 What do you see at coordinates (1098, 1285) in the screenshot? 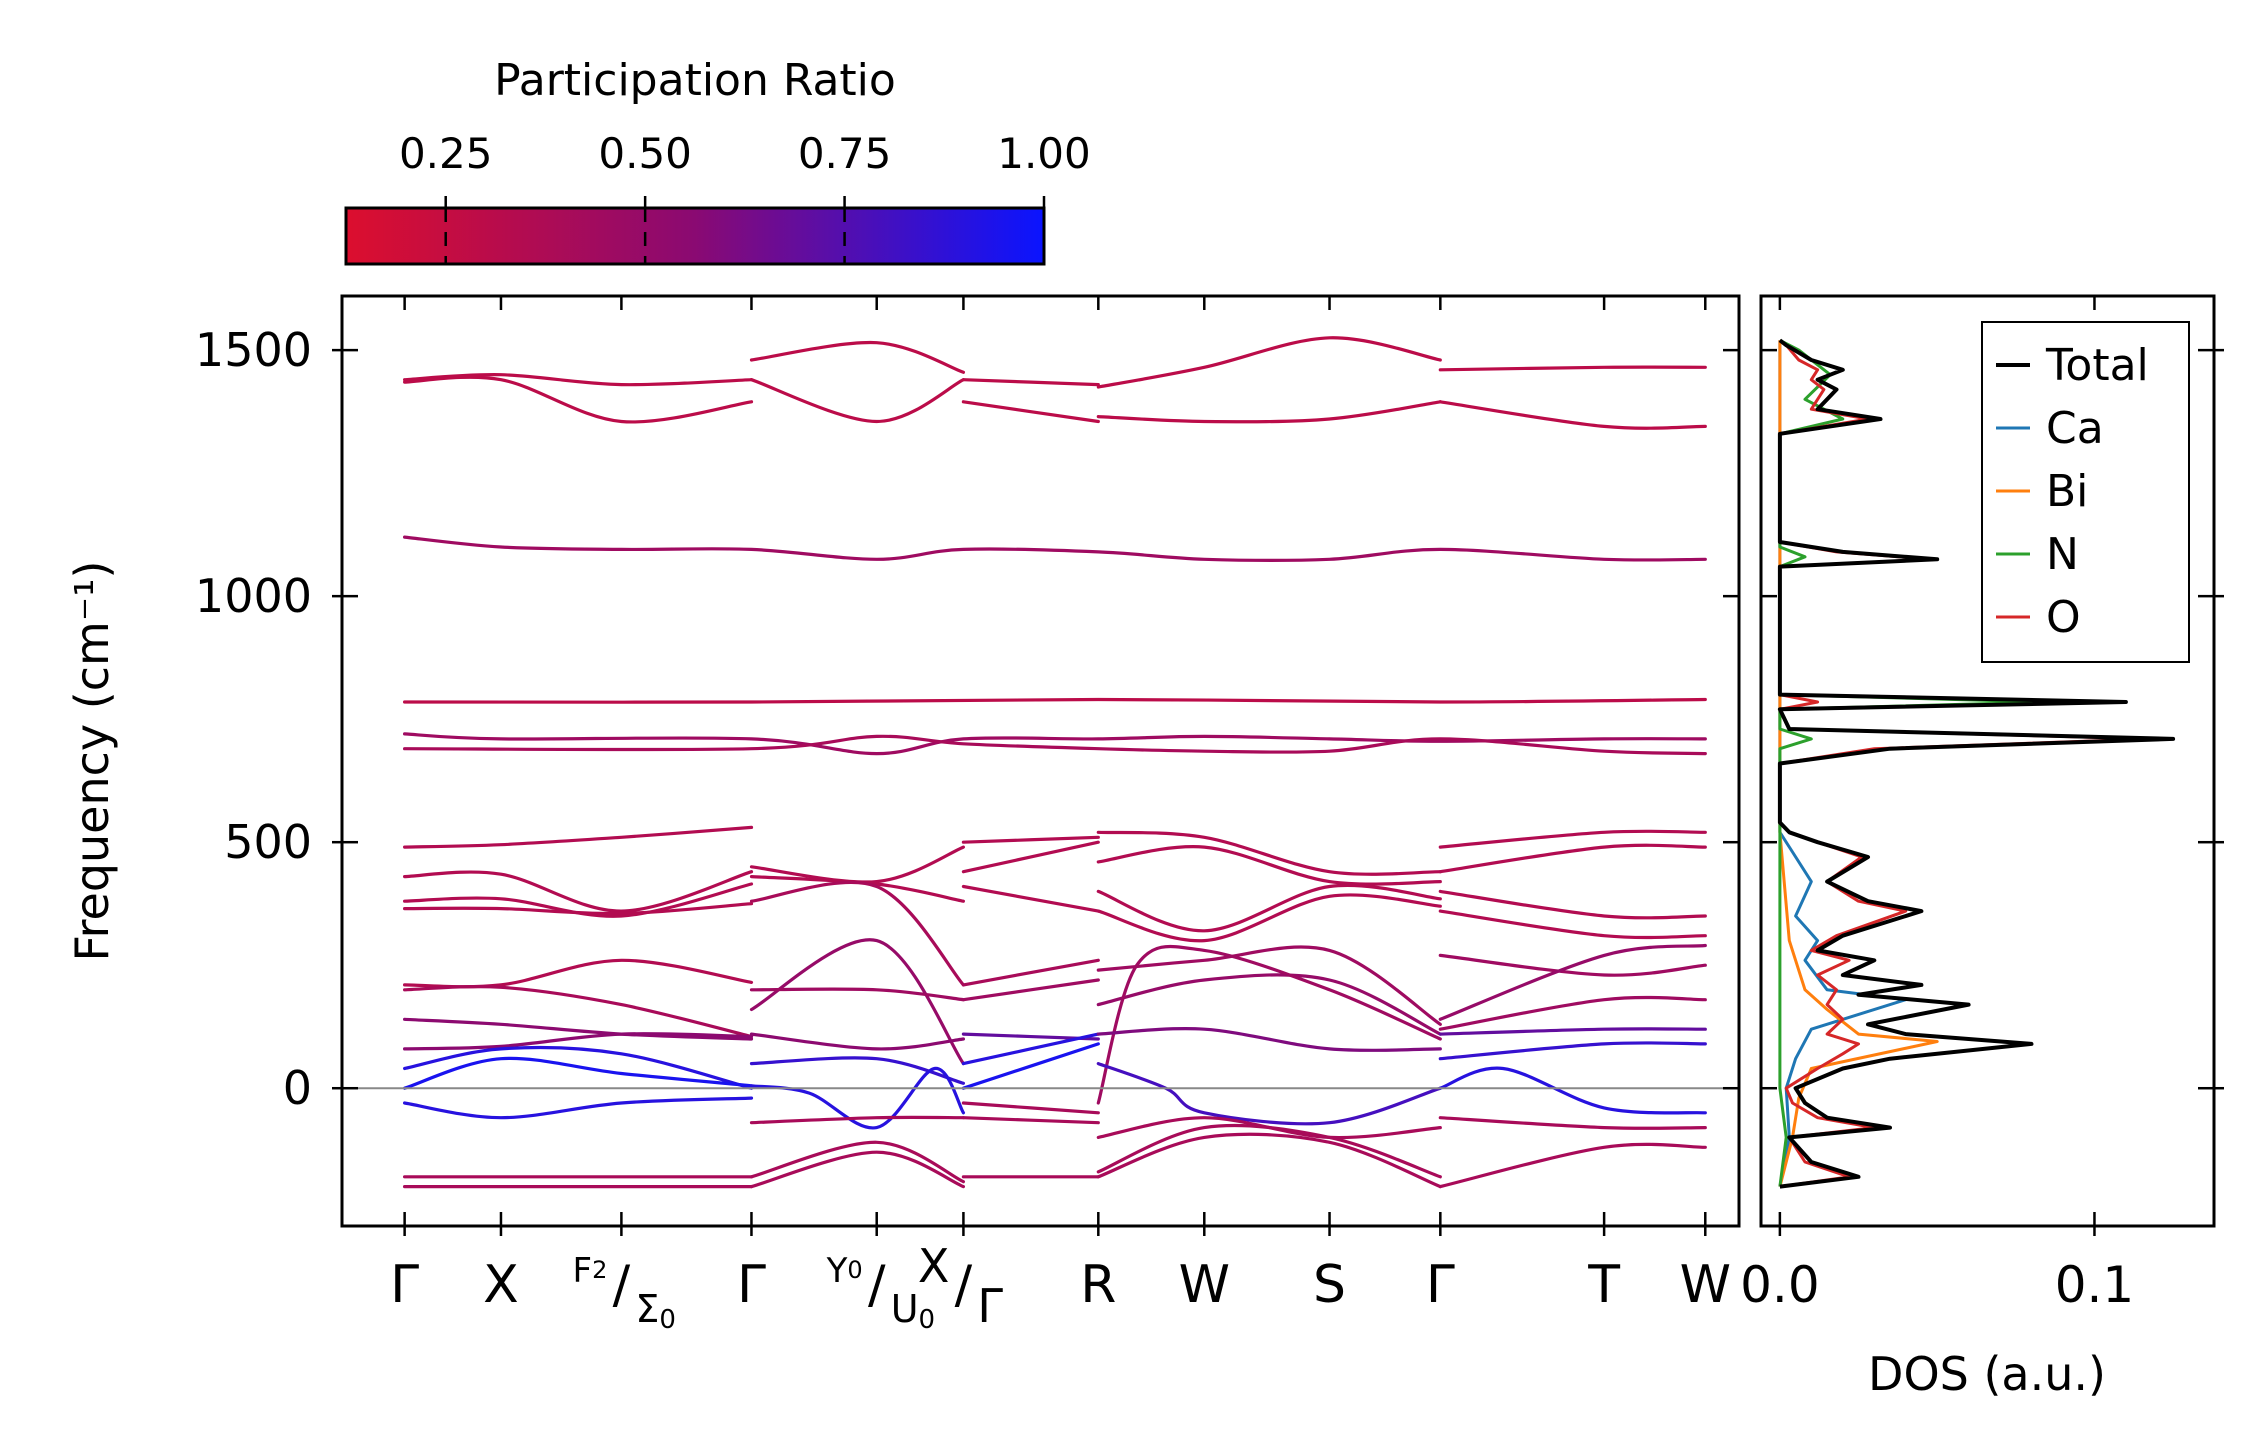
I see `k-point-label: R` at bounding box center [1098, 1285].